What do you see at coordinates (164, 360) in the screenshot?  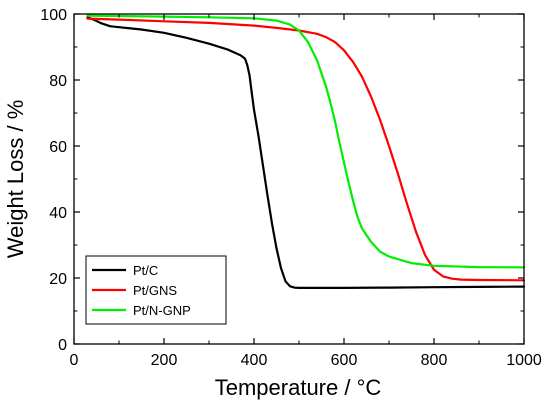 I see `x-tick-label: 200` at bounding box center [164, 360].